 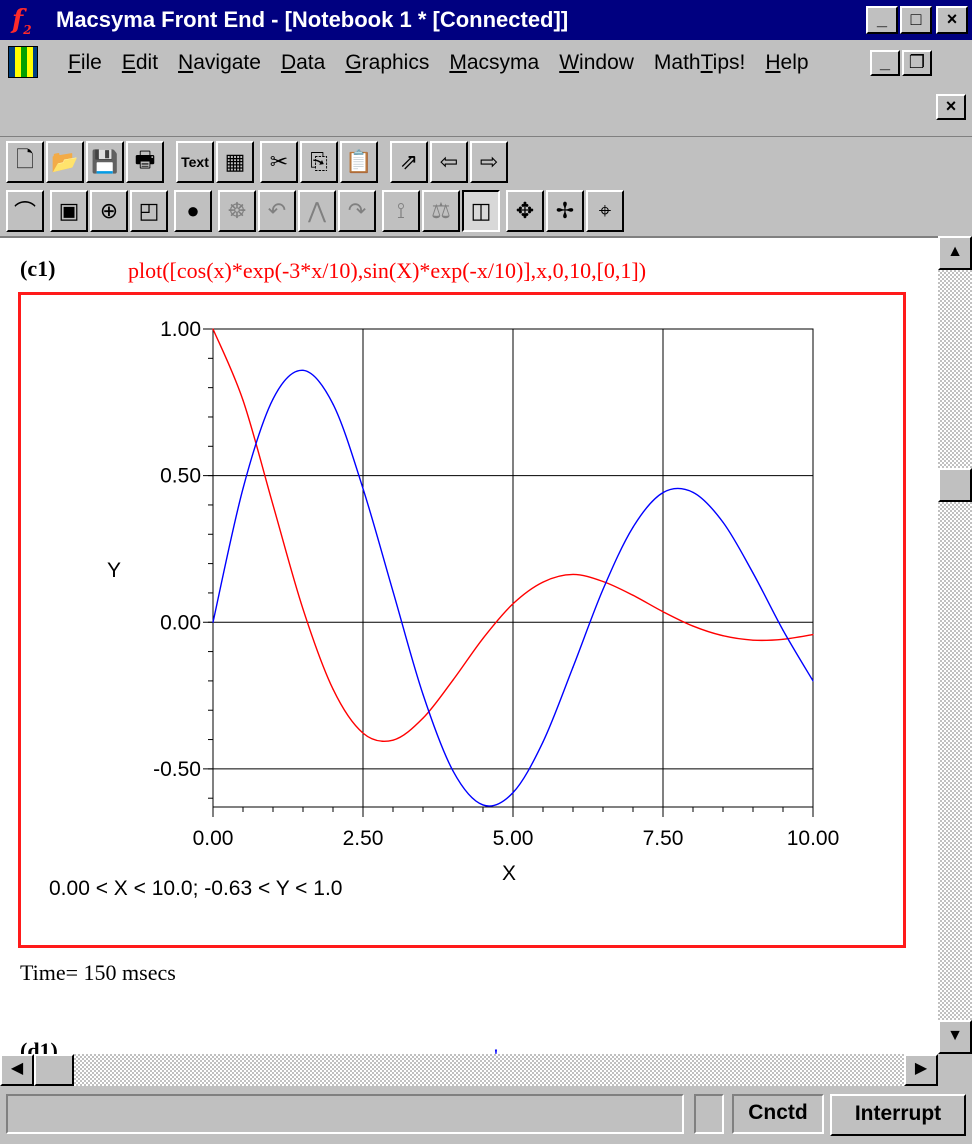 I want to click on jump-arrow-button: ⇗, so click(x=409, y=162).